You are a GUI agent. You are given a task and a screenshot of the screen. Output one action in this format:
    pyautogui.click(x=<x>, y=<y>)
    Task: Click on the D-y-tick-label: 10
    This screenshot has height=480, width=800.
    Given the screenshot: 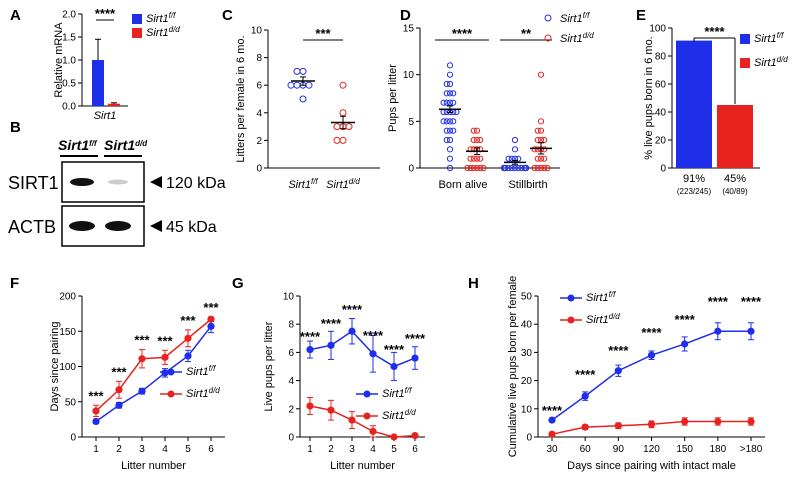 What is the action you would take?
    pyautogui.click(x=409, y=75)
    